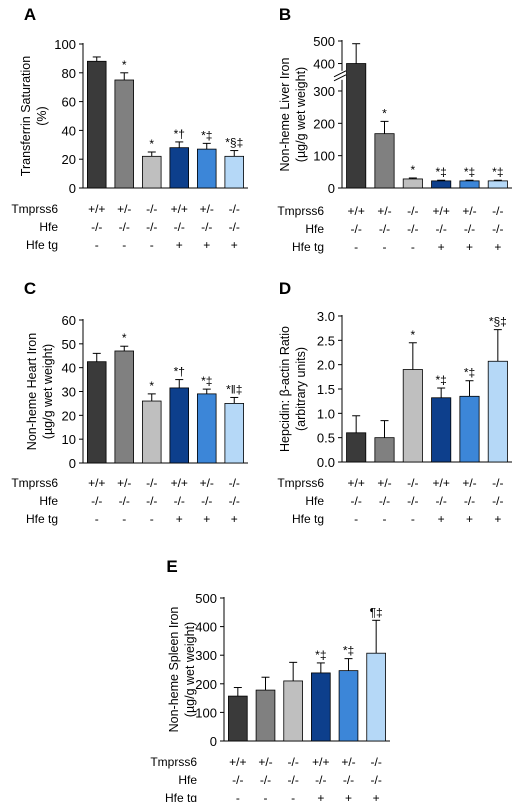 The image size is (520, 802). I want to click on y-tick-label: 10, so click(69, 439).